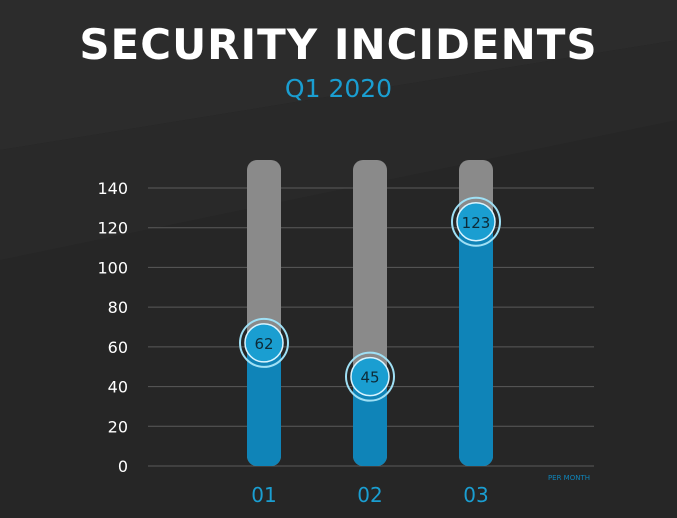 This screenshot has width=677, height=518. What do you see at coordinates (112, 188) in the screenshot?
I see `y-tick-label: 140` at bounding box center [112, 188].